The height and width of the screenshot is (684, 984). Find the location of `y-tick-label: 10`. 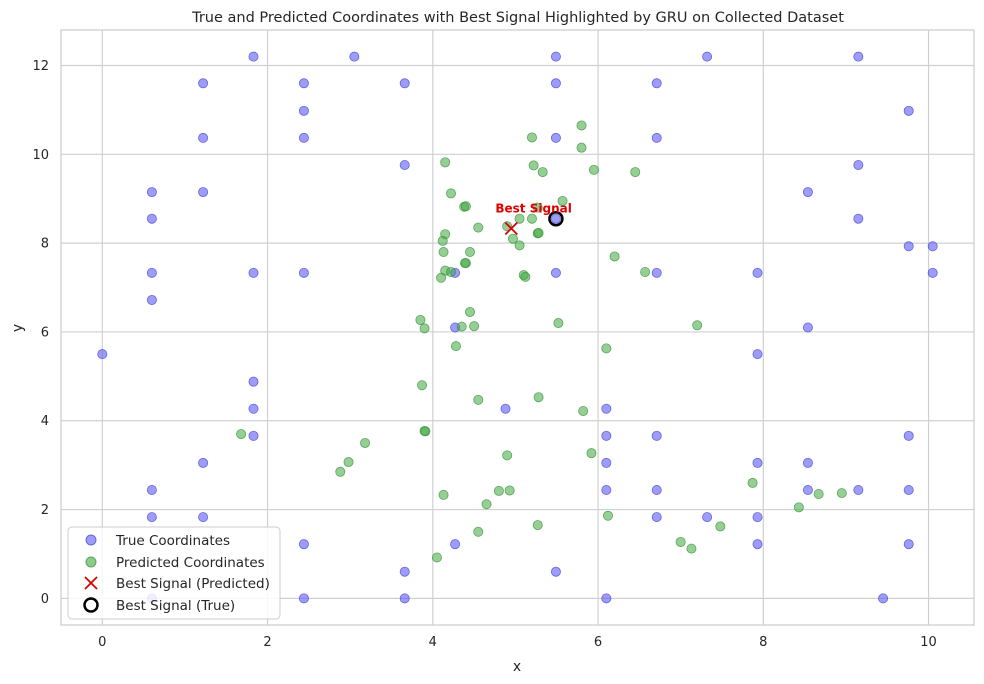

y-tick-label: 10 is located at coordinates (40, 155).